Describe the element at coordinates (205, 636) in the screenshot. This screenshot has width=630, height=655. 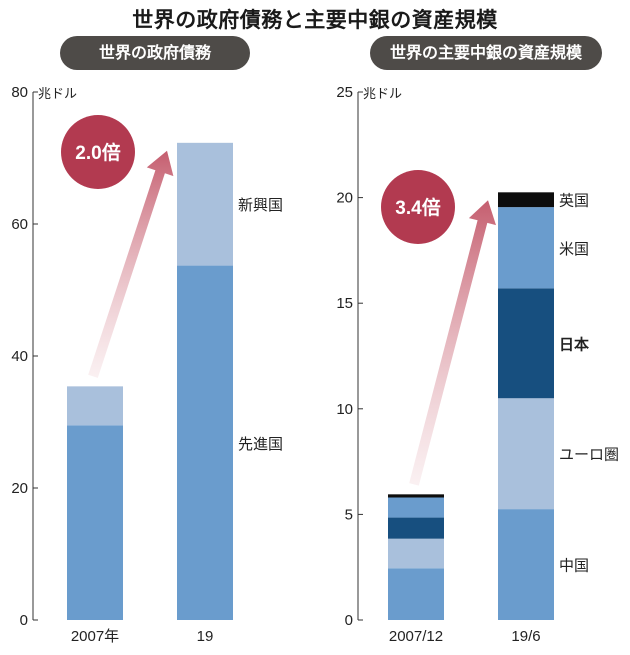
I see `x-category-label: 19` at that location.